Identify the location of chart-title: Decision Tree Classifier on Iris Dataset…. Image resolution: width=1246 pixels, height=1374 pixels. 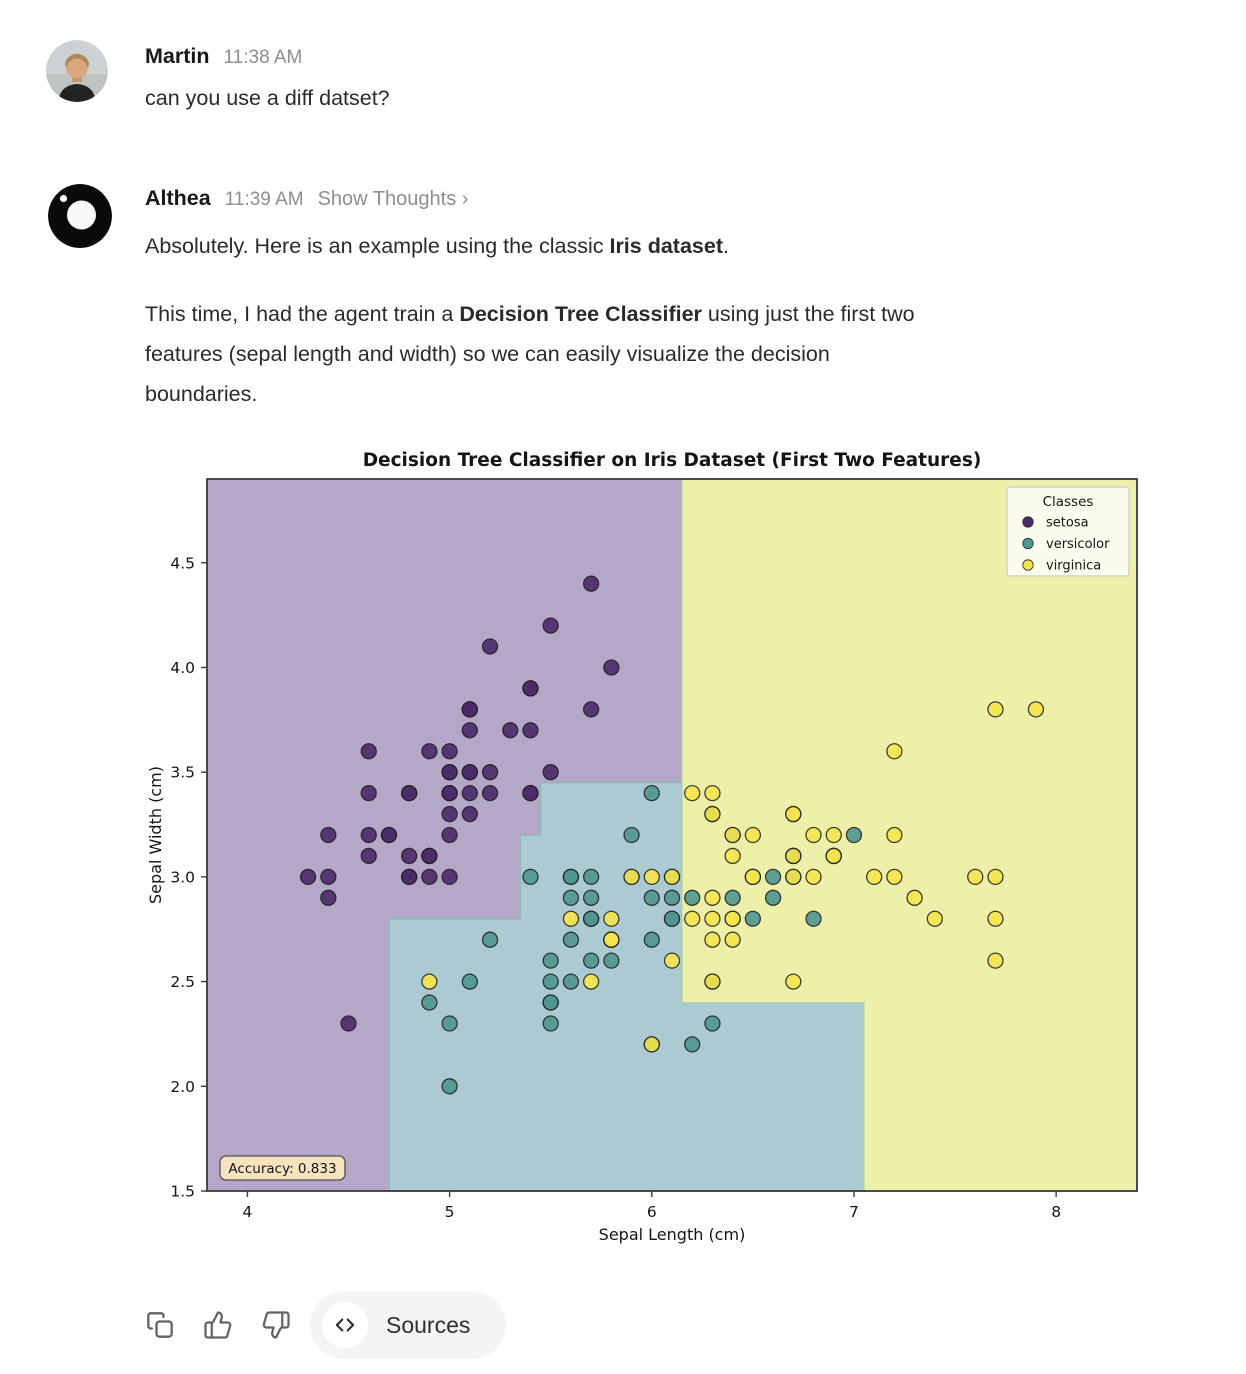
(672, 460).